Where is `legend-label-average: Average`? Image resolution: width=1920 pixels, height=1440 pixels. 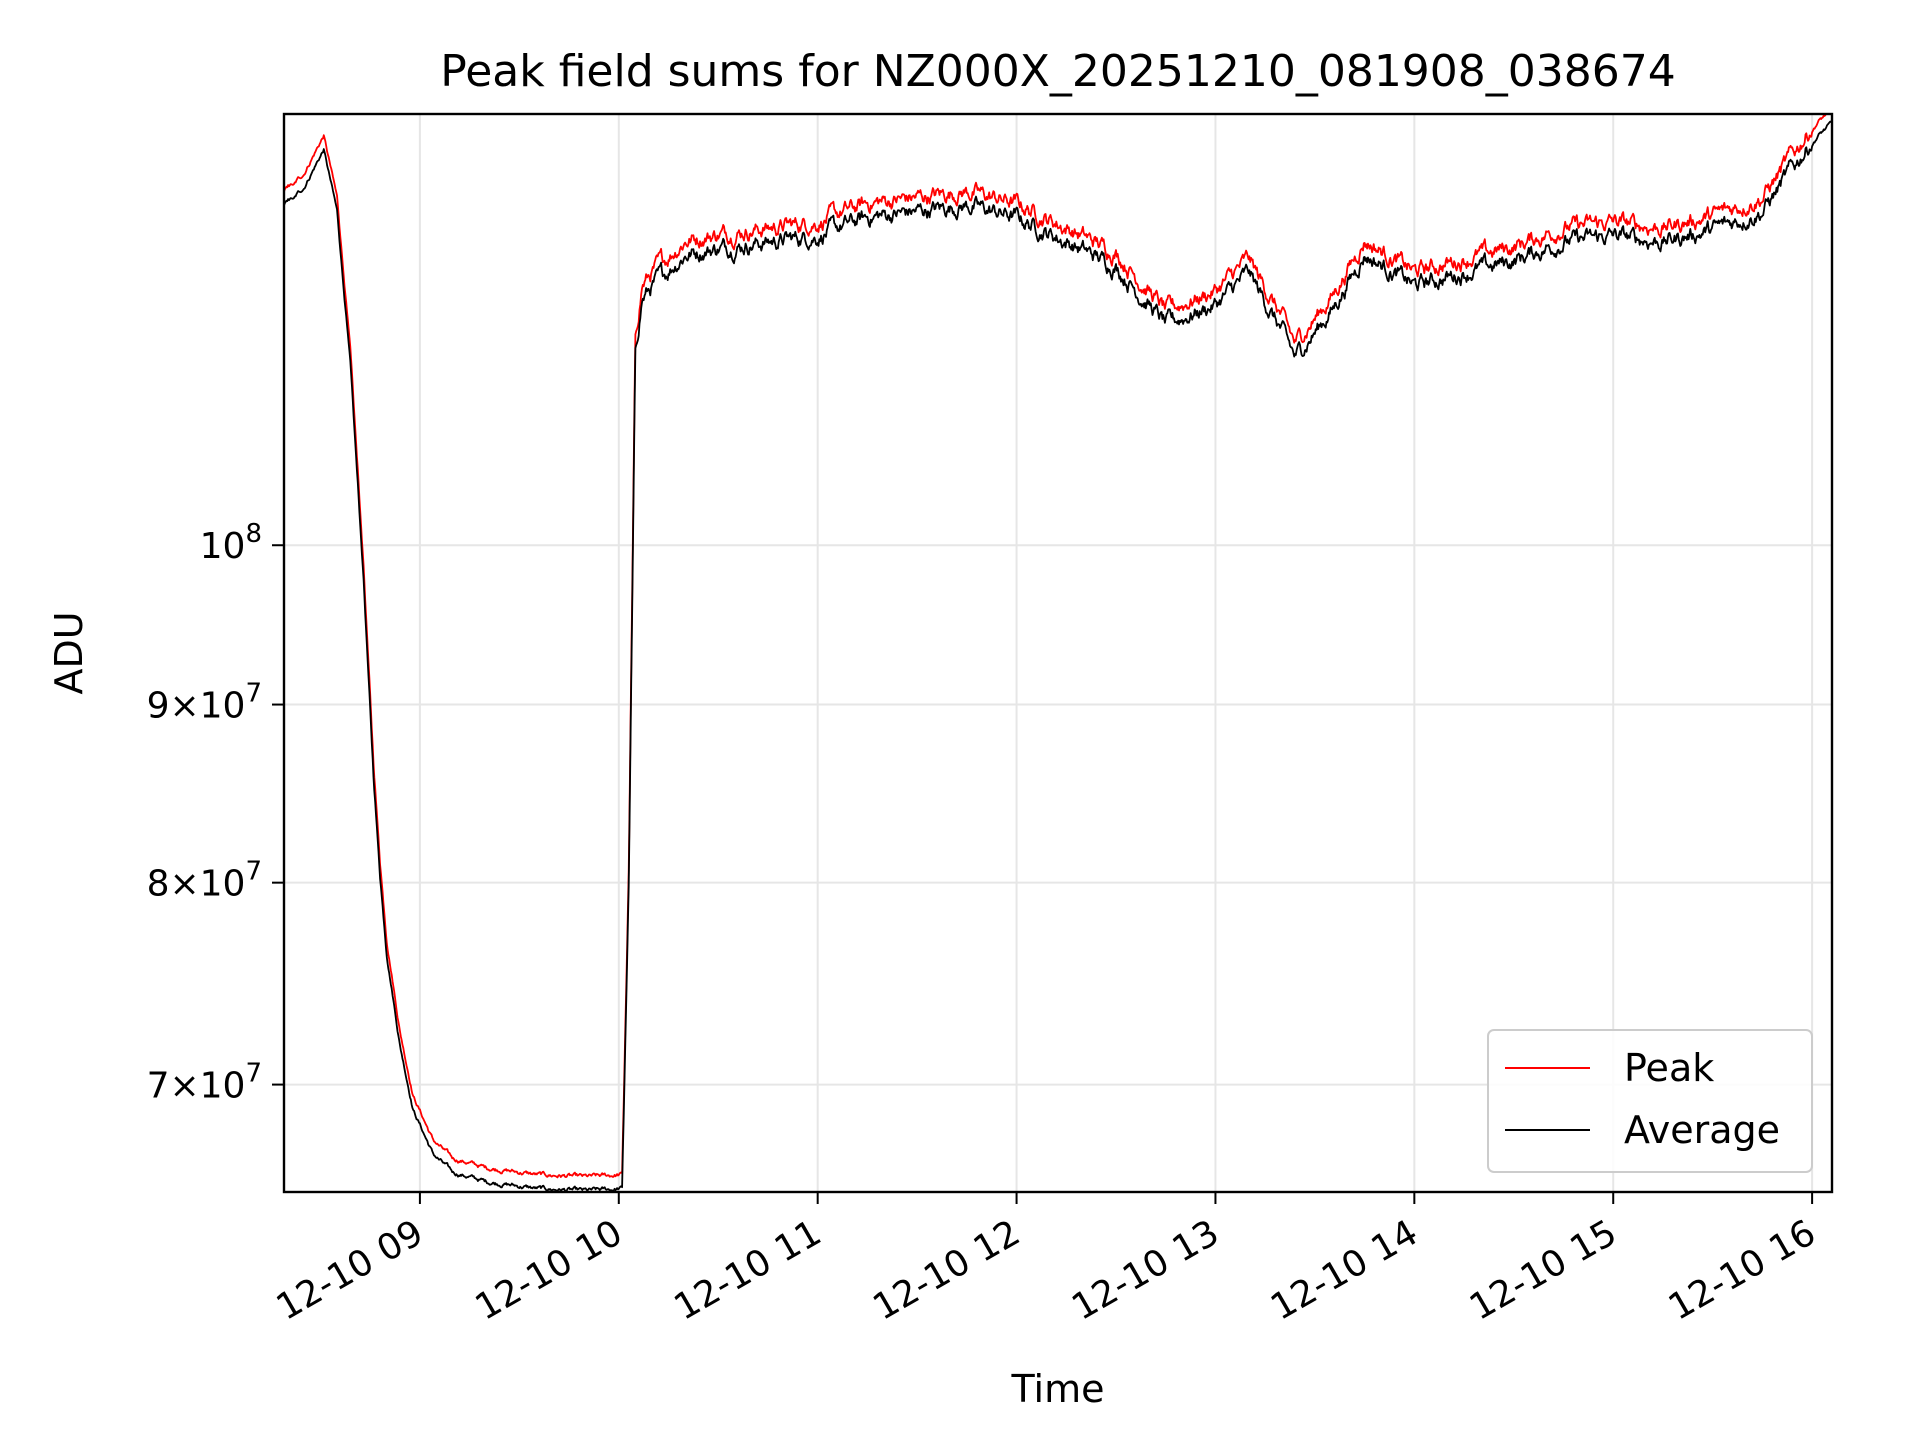 legend-label-average: Average is located at coordinates (1702, 1130).